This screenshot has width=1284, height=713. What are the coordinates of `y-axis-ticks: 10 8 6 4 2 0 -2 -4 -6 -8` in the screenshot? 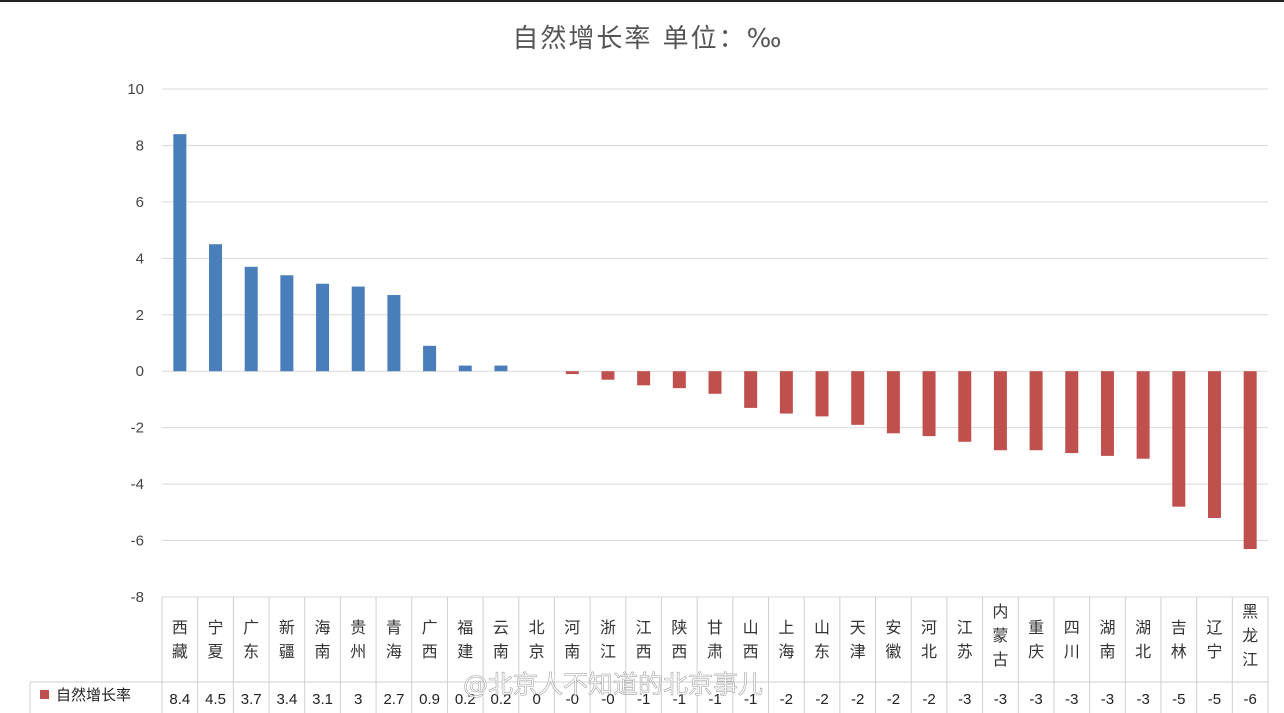 It's located at (135, 343).